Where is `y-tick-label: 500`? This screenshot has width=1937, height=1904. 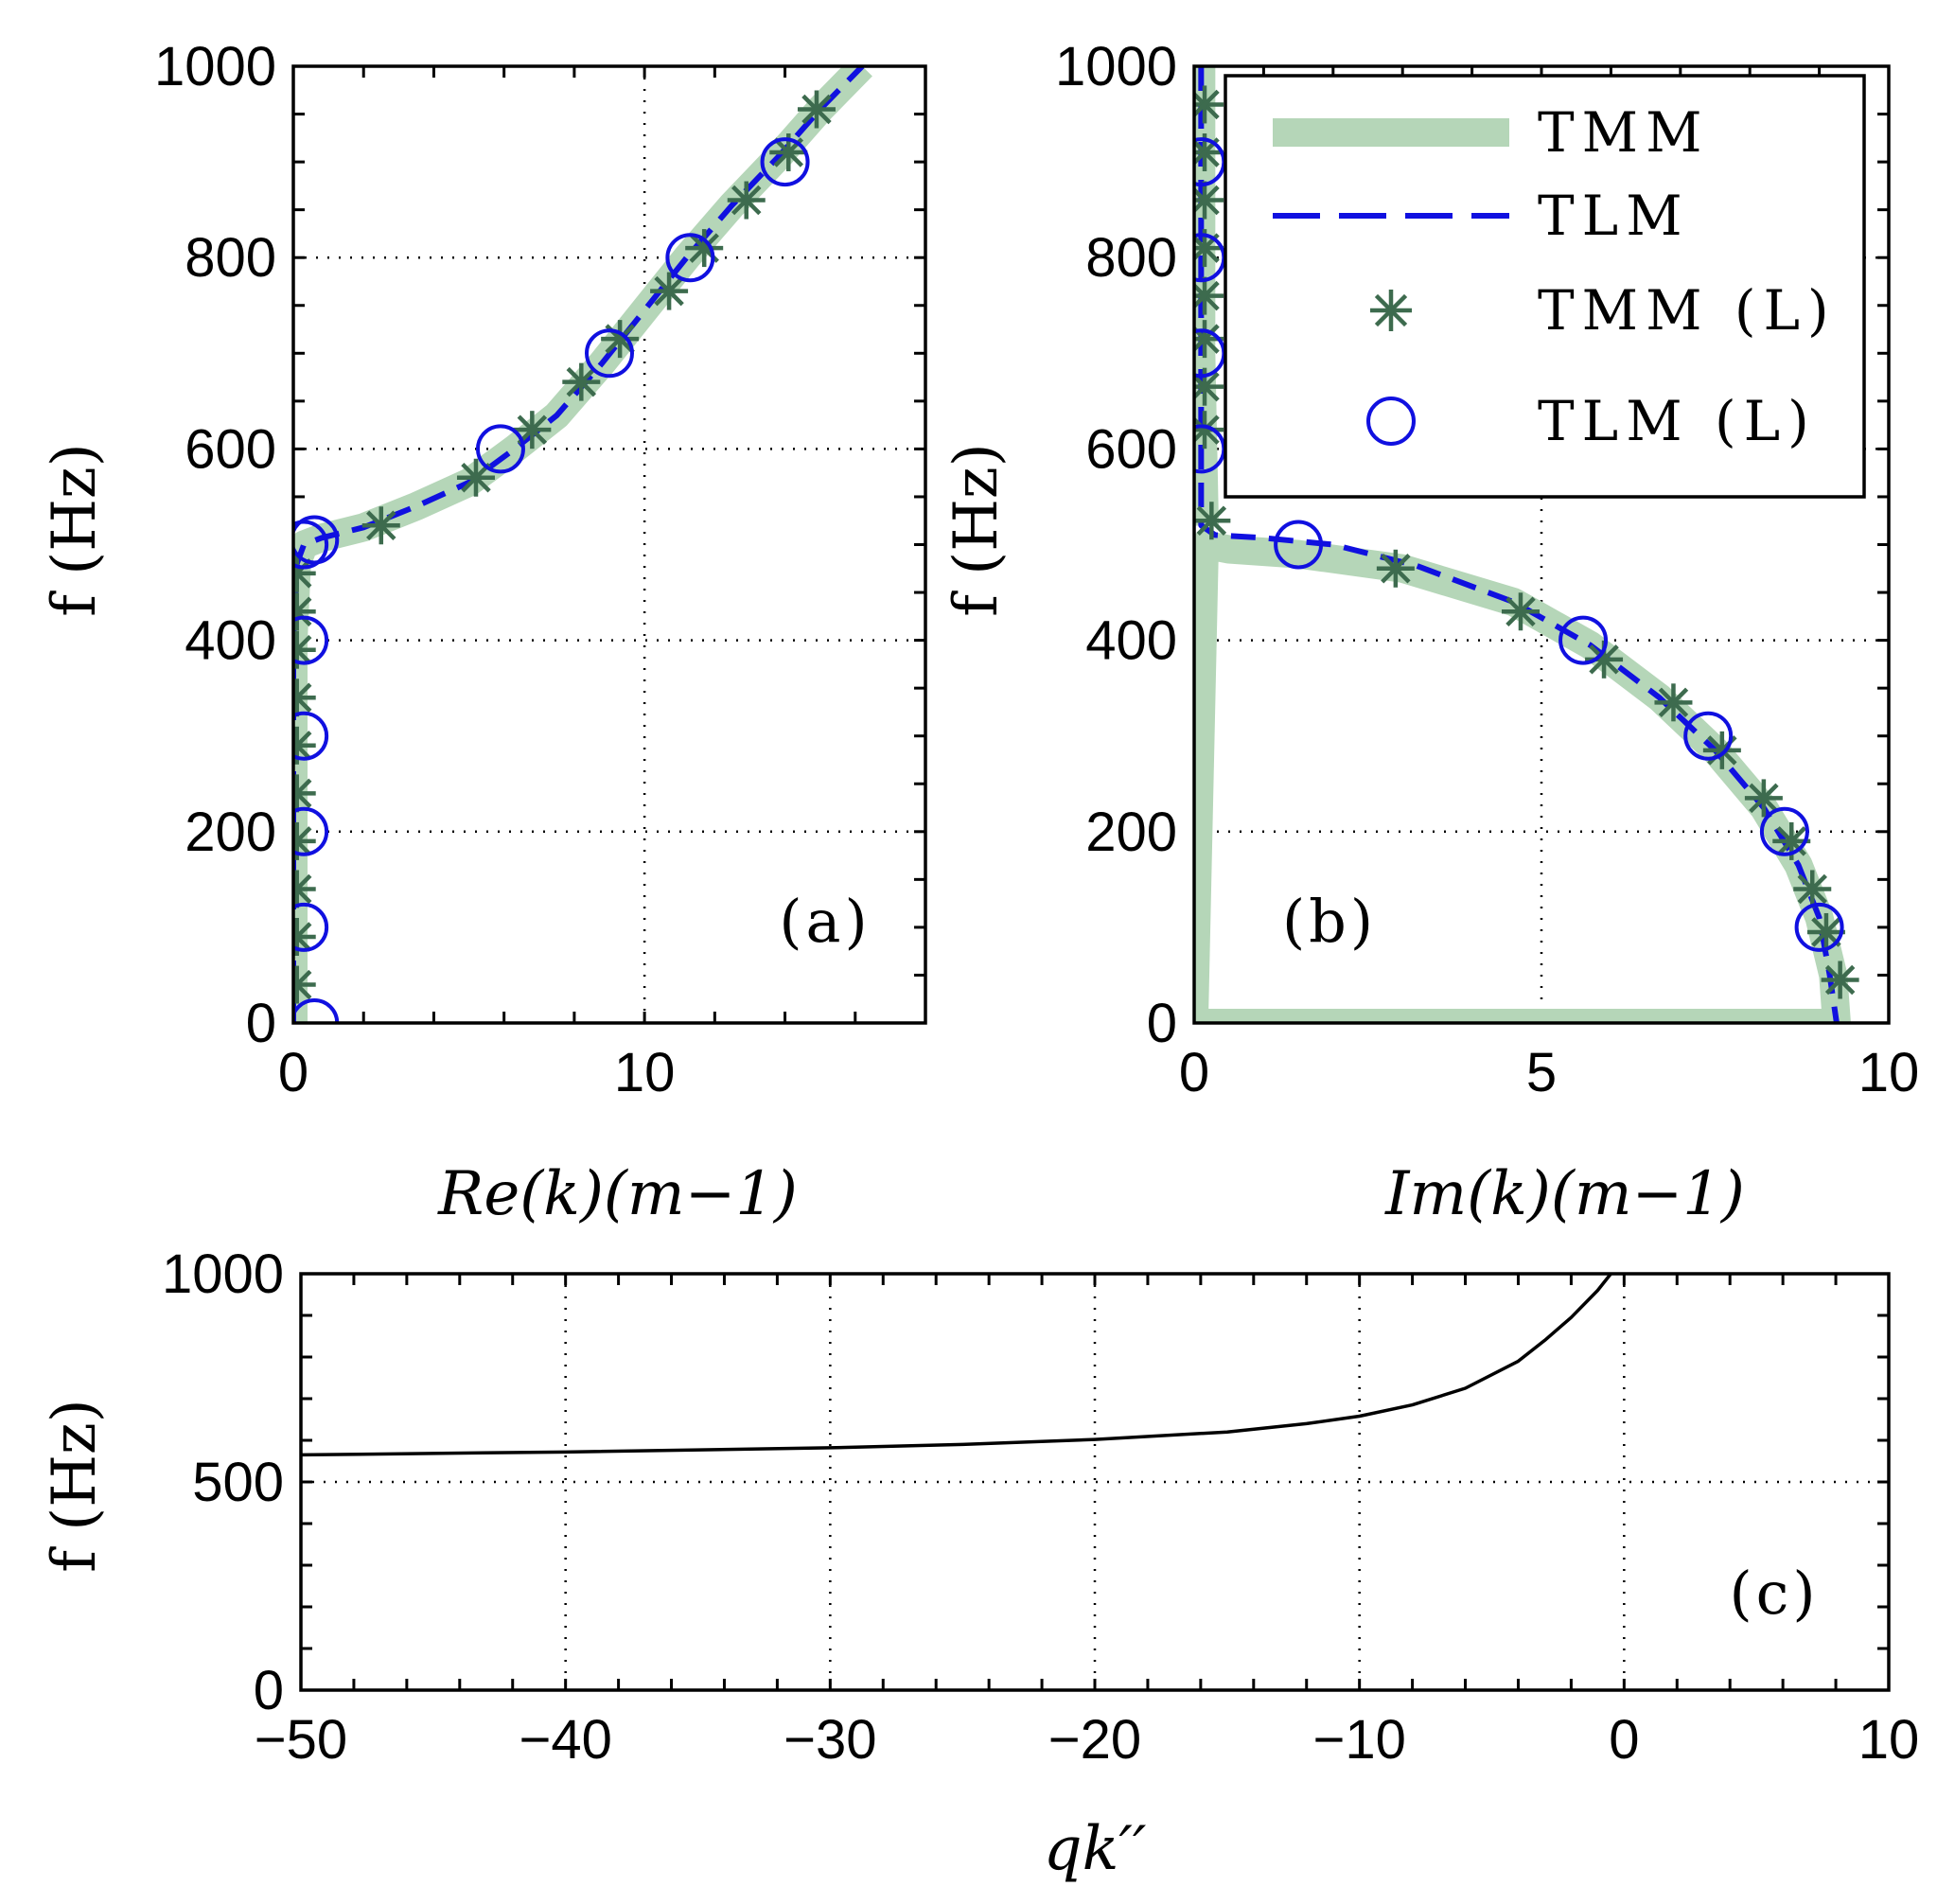
y-tick-label: 500 is located at coordinates (238, 1482).